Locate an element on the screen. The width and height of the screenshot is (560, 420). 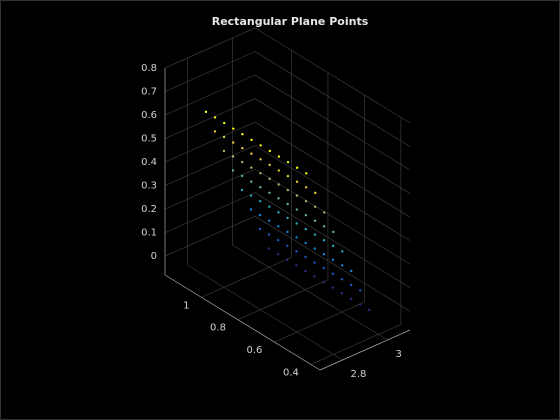
chart-title: Rectangular Plane Points is located at coordinates (290, 21).